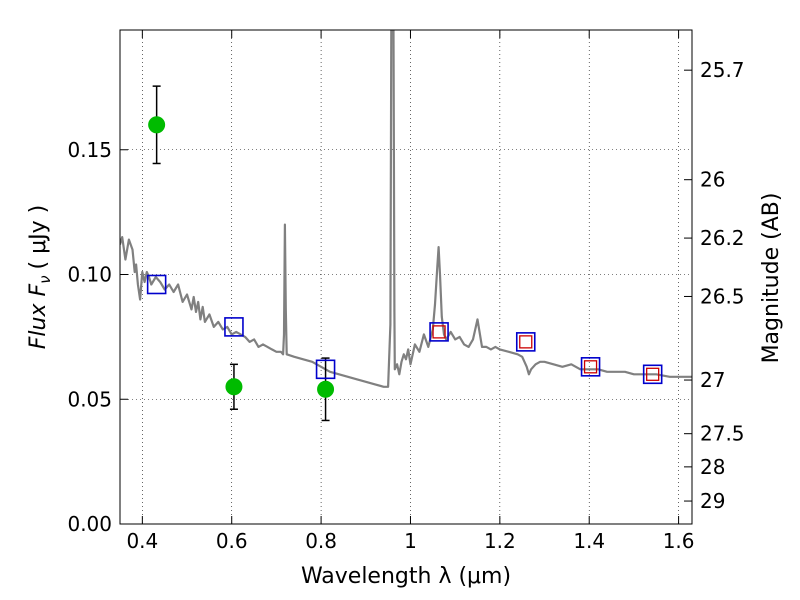 The height and width of the screenshot is (600, 800). I want to click on y2-tick-label: 26, so click(712, 180).